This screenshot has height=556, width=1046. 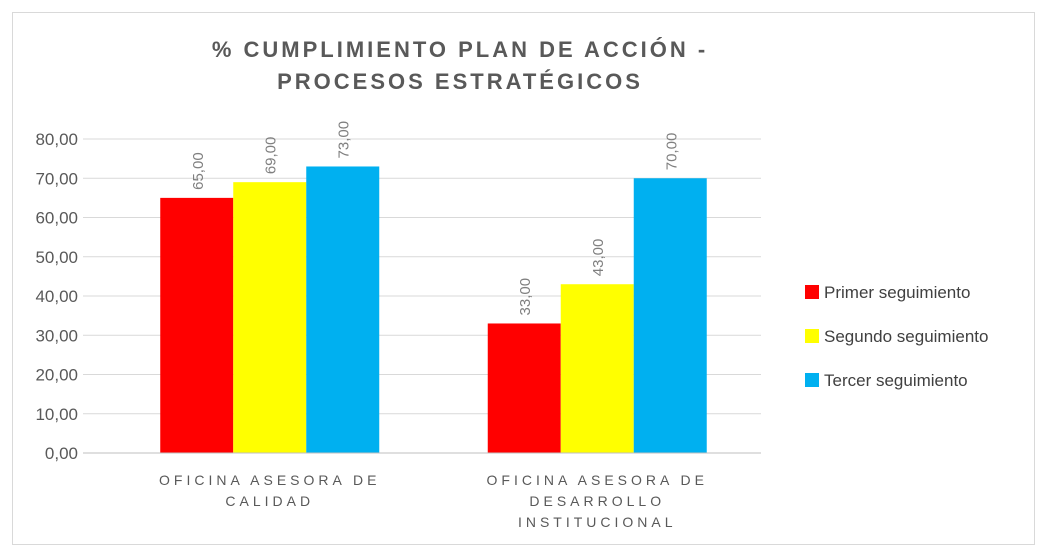 What do you see at coordinates (525, 297) in the screenshot?
I see `data-label: 33,00` at bounding box center [525, 297].